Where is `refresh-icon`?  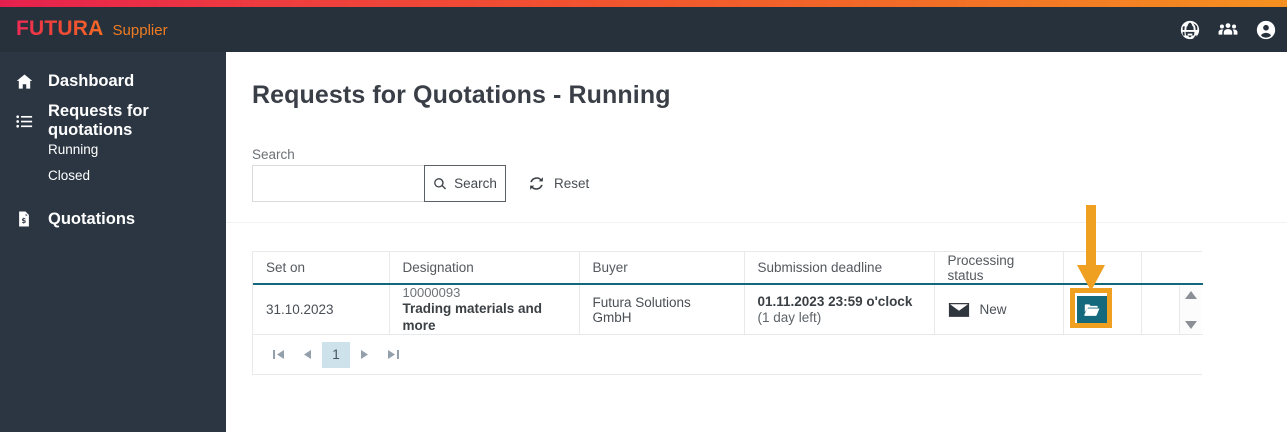
refresh-icon is located at coordinates (536, 183).